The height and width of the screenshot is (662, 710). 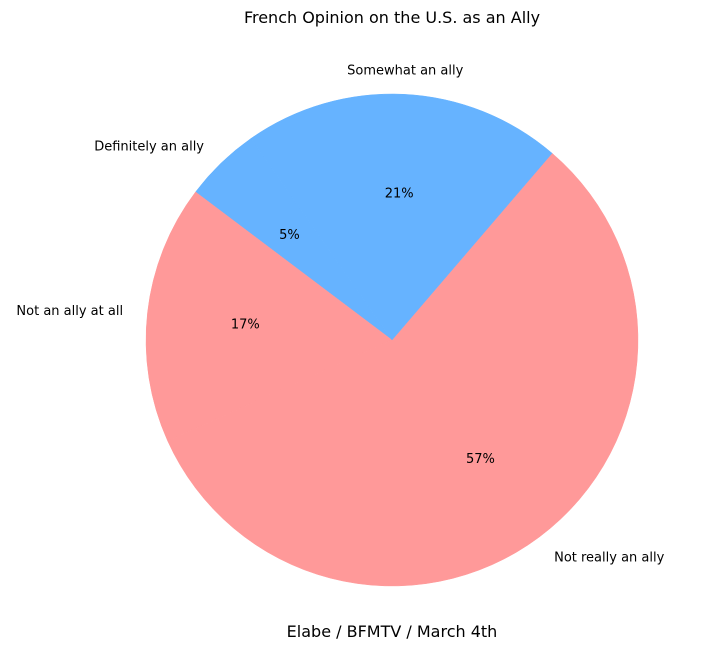 What do you see at coordinates (149, 146) in the screenshot?
I see `pie-category-label: Definitely an ally` at bounding box center [149, 146].